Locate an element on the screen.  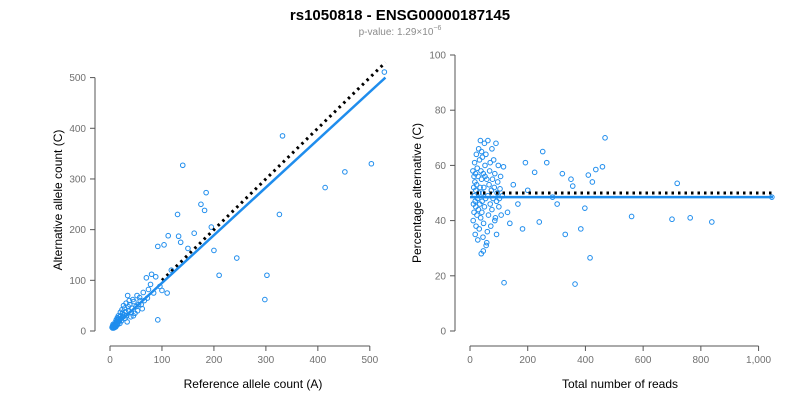
y-tick-label: 500 is located at coordinates (77, 78).